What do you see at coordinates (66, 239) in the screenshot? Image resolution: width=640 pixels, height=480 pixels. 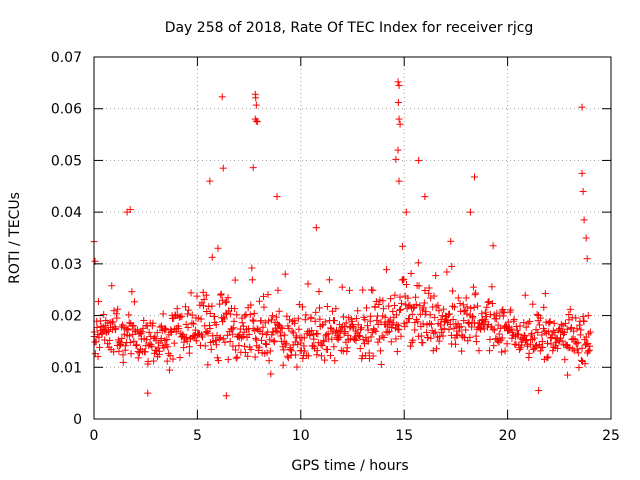 I see `y-tick-labels: 0 0.01 0.02 0.03 0.04 0.05 0.06 0.07` at bounding box center [66, 239].